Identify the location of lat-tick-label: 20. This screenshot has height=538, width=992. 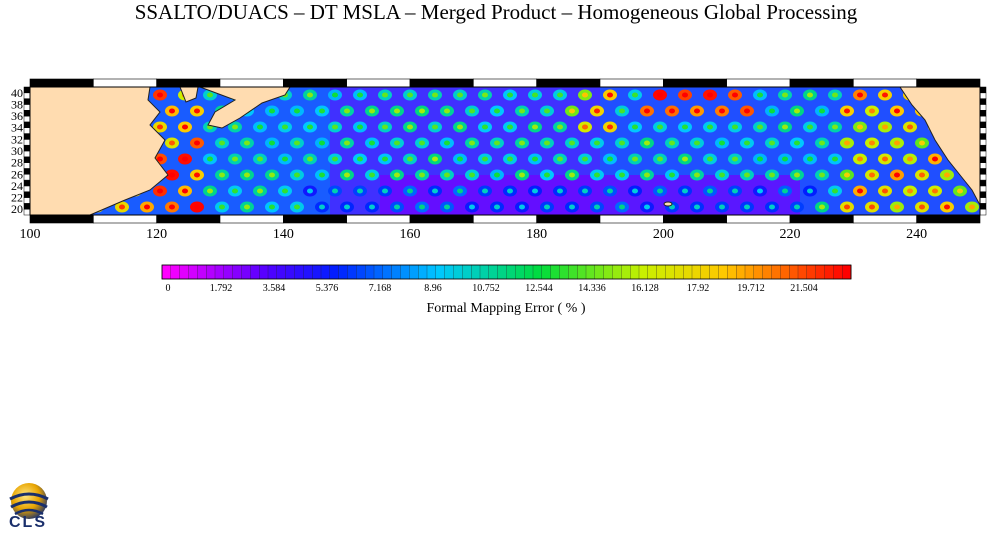
(17, 209).